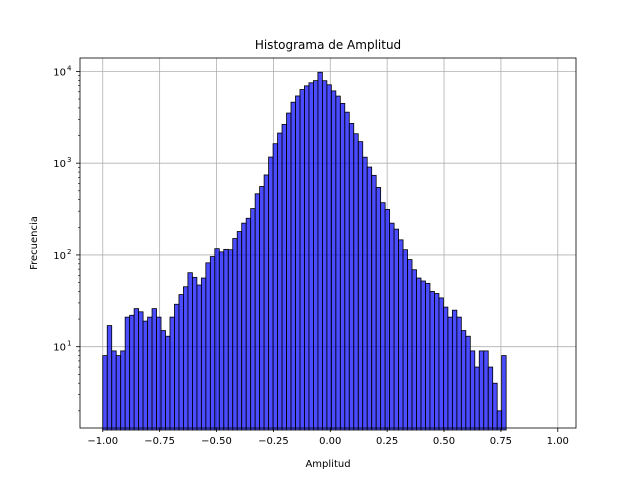  Describe the element at coordinates (159, 441) in the screenshot. I see `x-tick-label: −0.75` at that location.